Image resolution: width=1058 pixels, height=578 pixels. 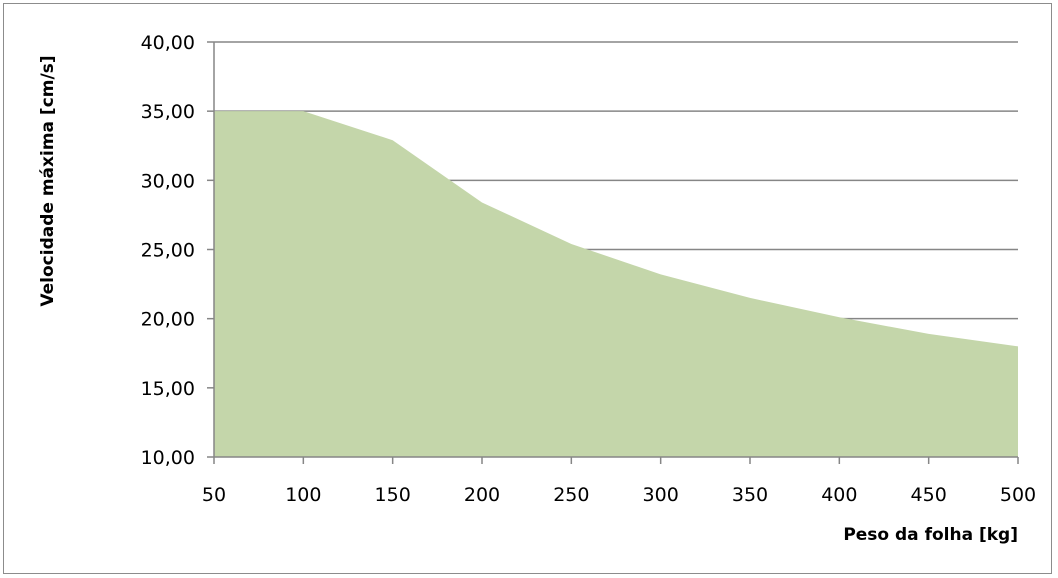 I want to click on x-tick-label: 100, so click(x=303, y=495).